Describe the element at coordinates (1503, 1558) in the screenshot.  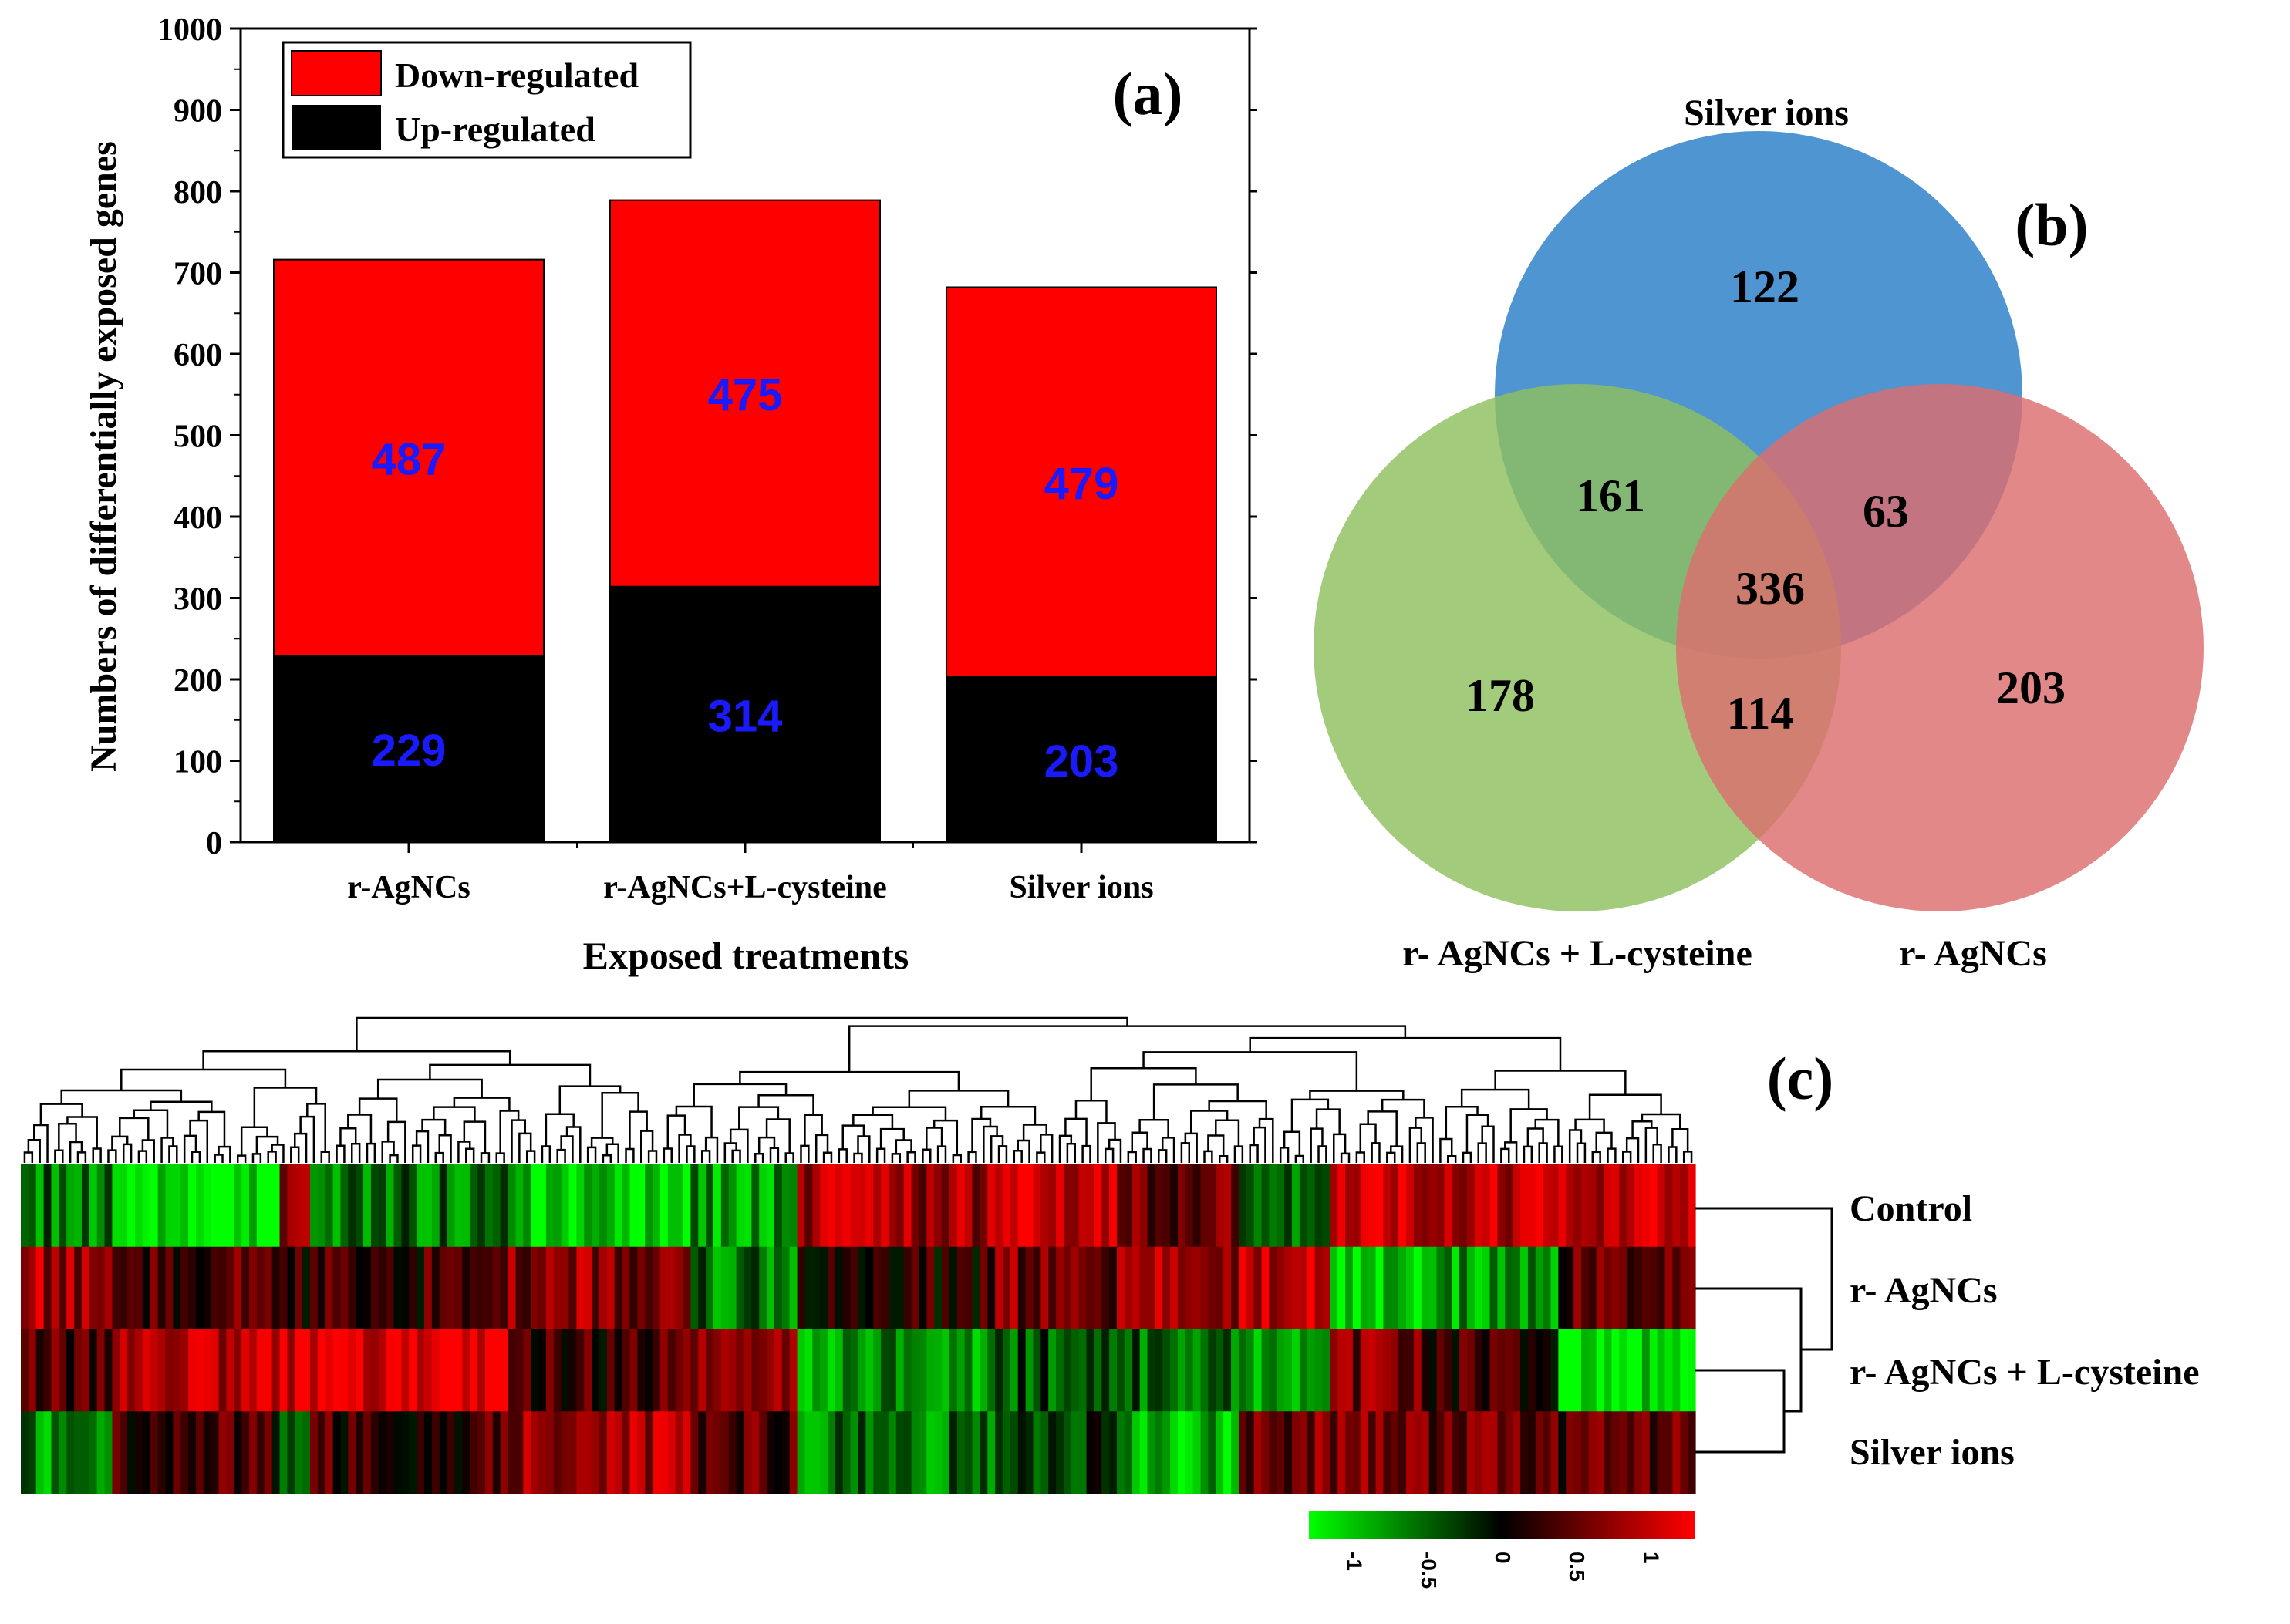
I see `colorbar-tick-label: 0` at that location.